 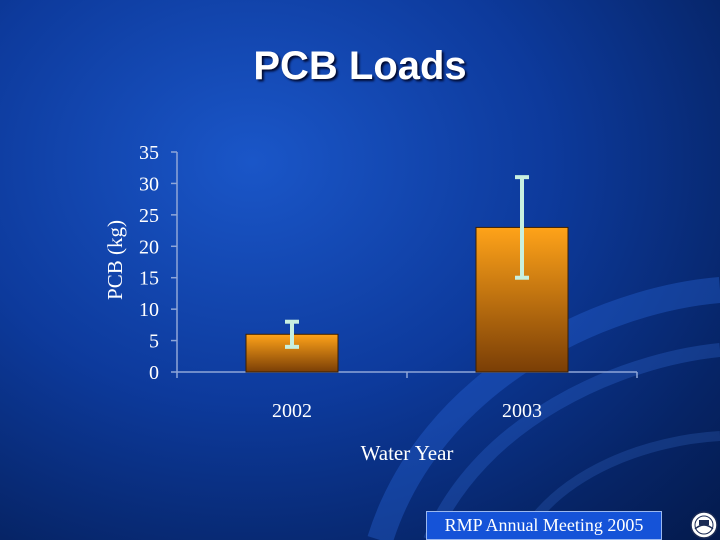 What do you see at coordinates (360, 66) in the screenshot?
I see `slide-title: PCB Loads` at bounding box center [360, 66].